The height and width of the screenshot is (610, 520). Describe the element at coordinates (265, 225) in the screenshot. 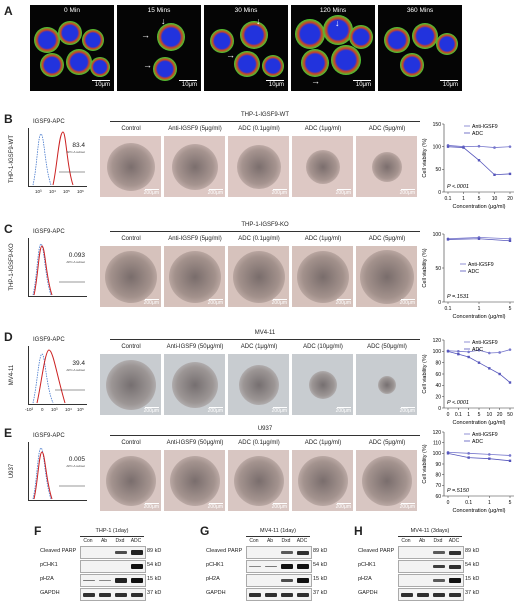

I see `group-title: THP-1-IGSF9-KO` at that location.